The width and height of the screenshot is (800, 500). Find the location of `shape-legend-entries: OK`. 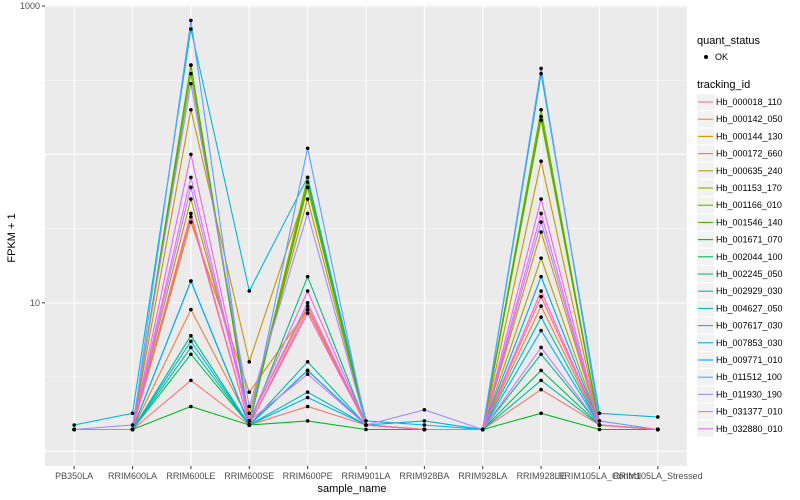

shape-legend-entries: OK is located at coordinates (716, 57).